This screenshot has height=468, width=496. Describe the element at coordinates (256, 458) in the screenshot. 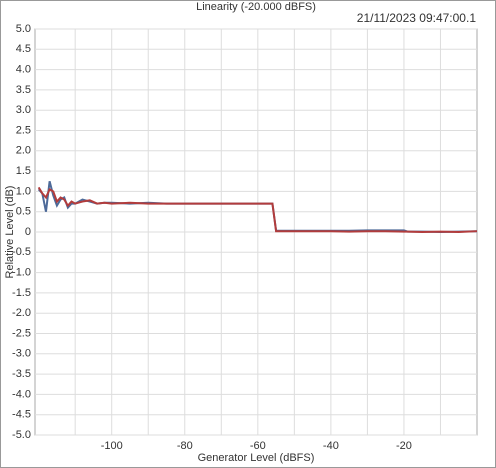

I see `x-axis-label: Generator Level (dBFS)` at that location.